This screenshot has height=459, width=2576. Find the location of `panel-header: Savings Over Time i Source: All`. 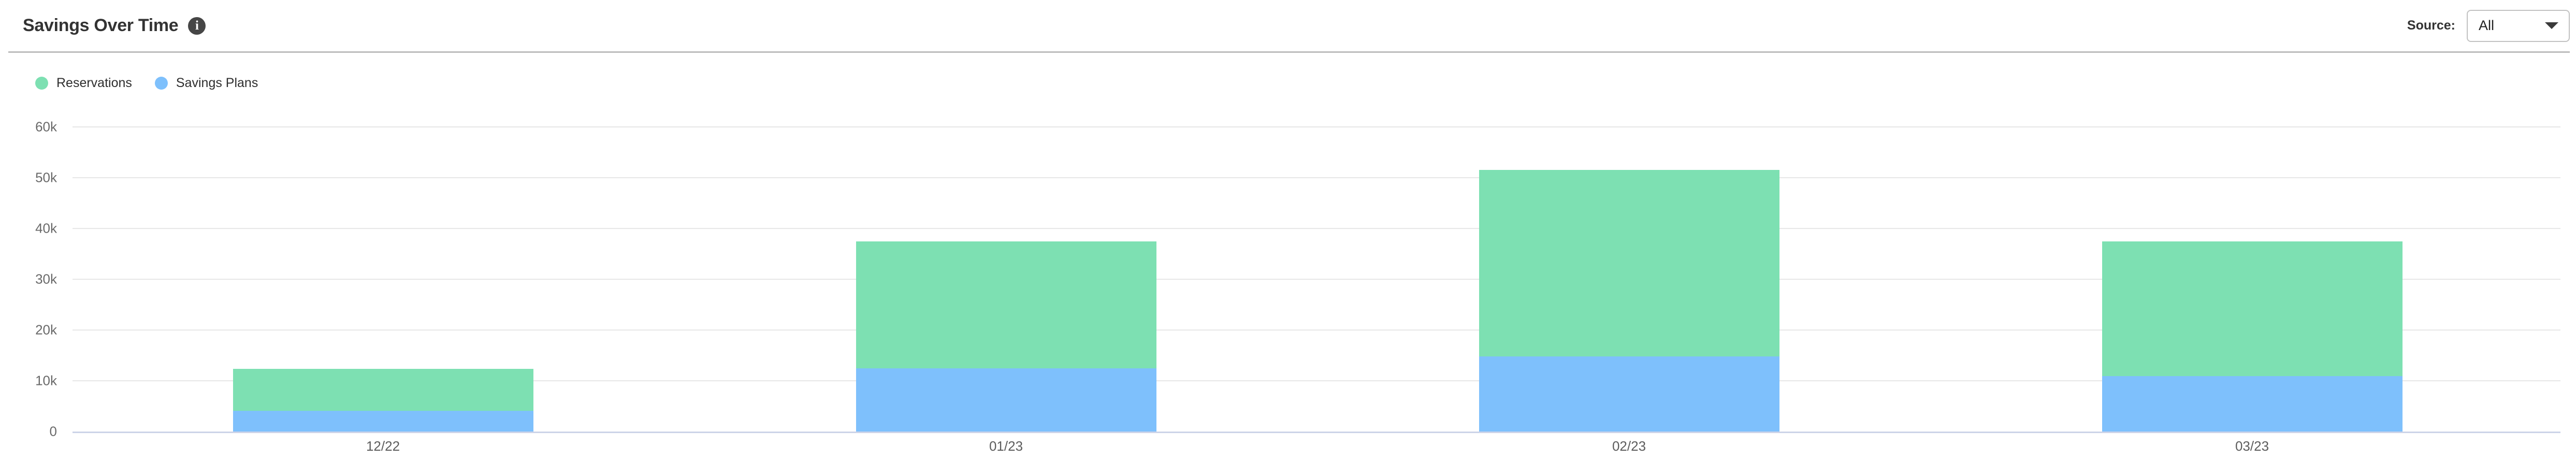

panel-header: Savings Over Time i Source: All is located at coordinates (1288, 25).